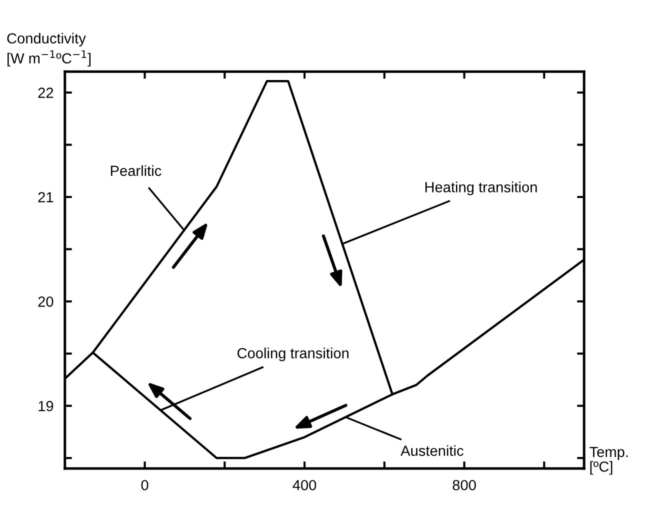  What do you see at coordinates (46, 93) in the screenshot?
I see `y-tick-label: 22` at bounding box center [46, 93].